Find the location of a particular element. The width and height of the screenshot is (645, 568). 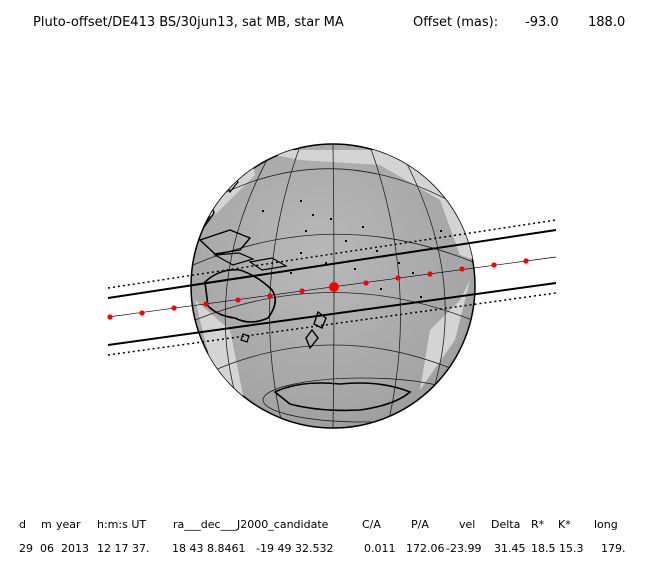

header-ca: C/A is located at coordinates (371, 524).